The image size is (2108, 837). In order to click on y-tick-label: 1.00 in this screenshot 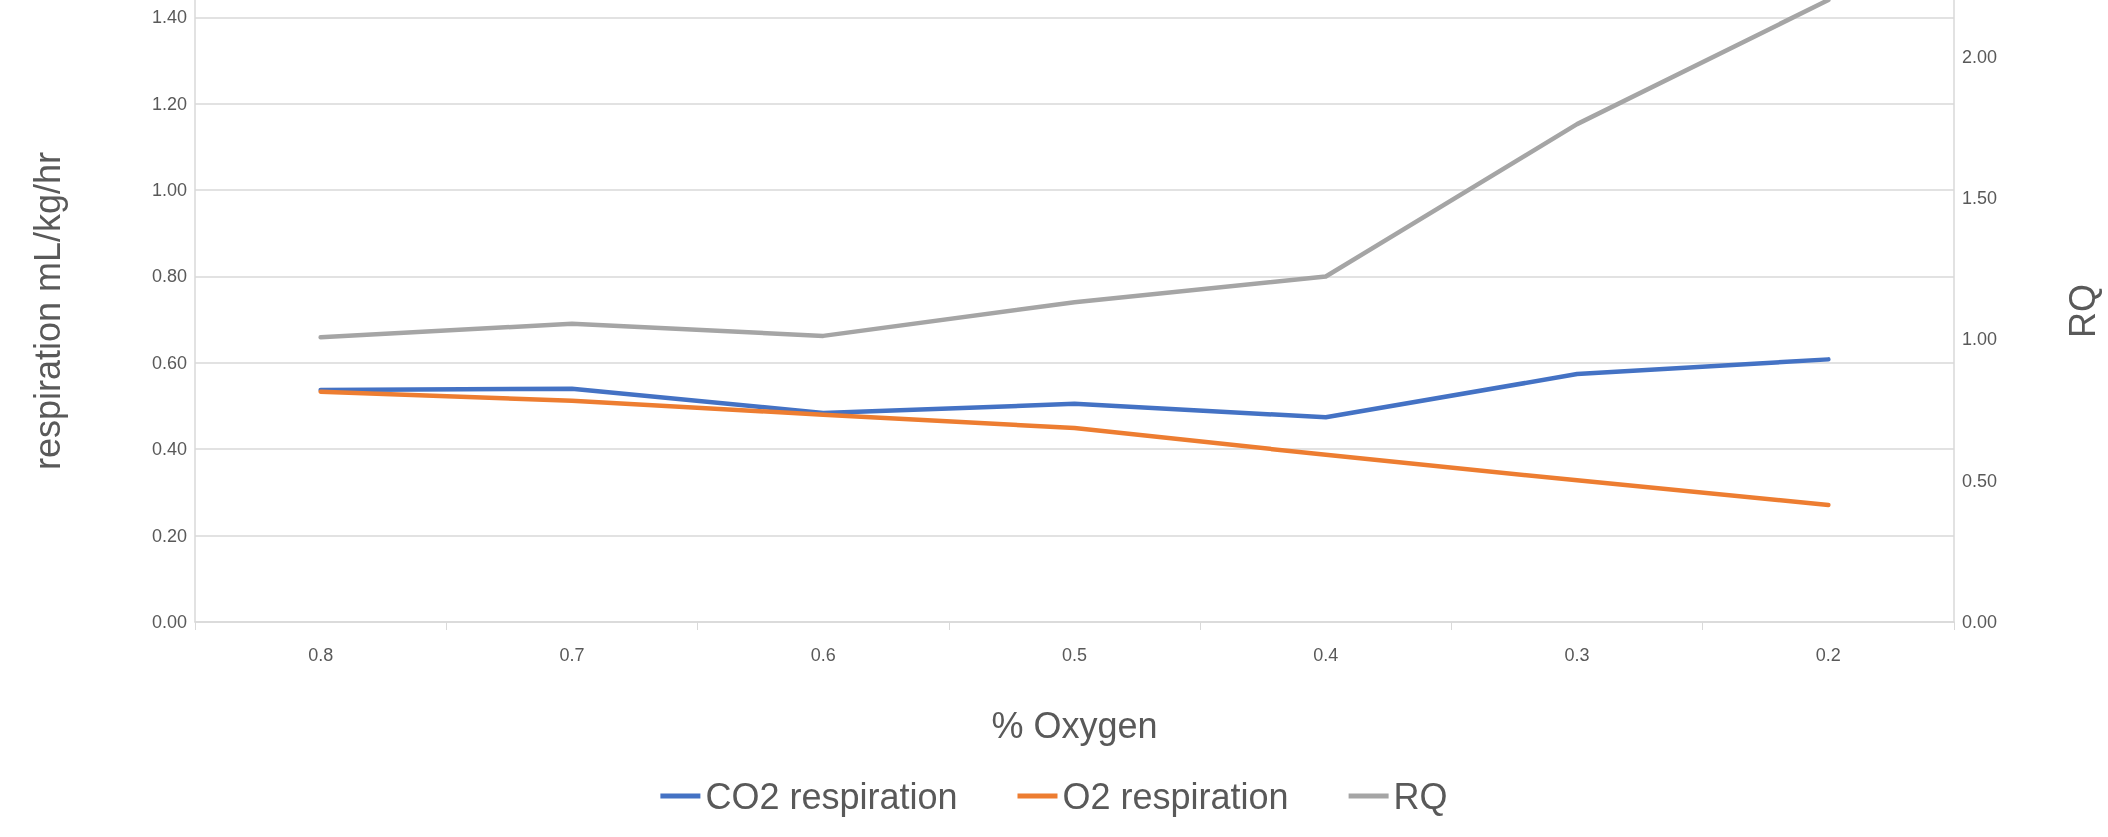, I will do `click(169, 190)`.